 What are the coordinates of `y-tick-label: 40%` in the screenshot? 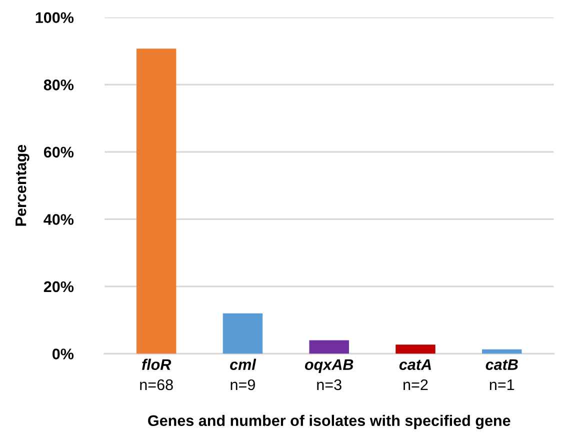 It's located at (59, 219).